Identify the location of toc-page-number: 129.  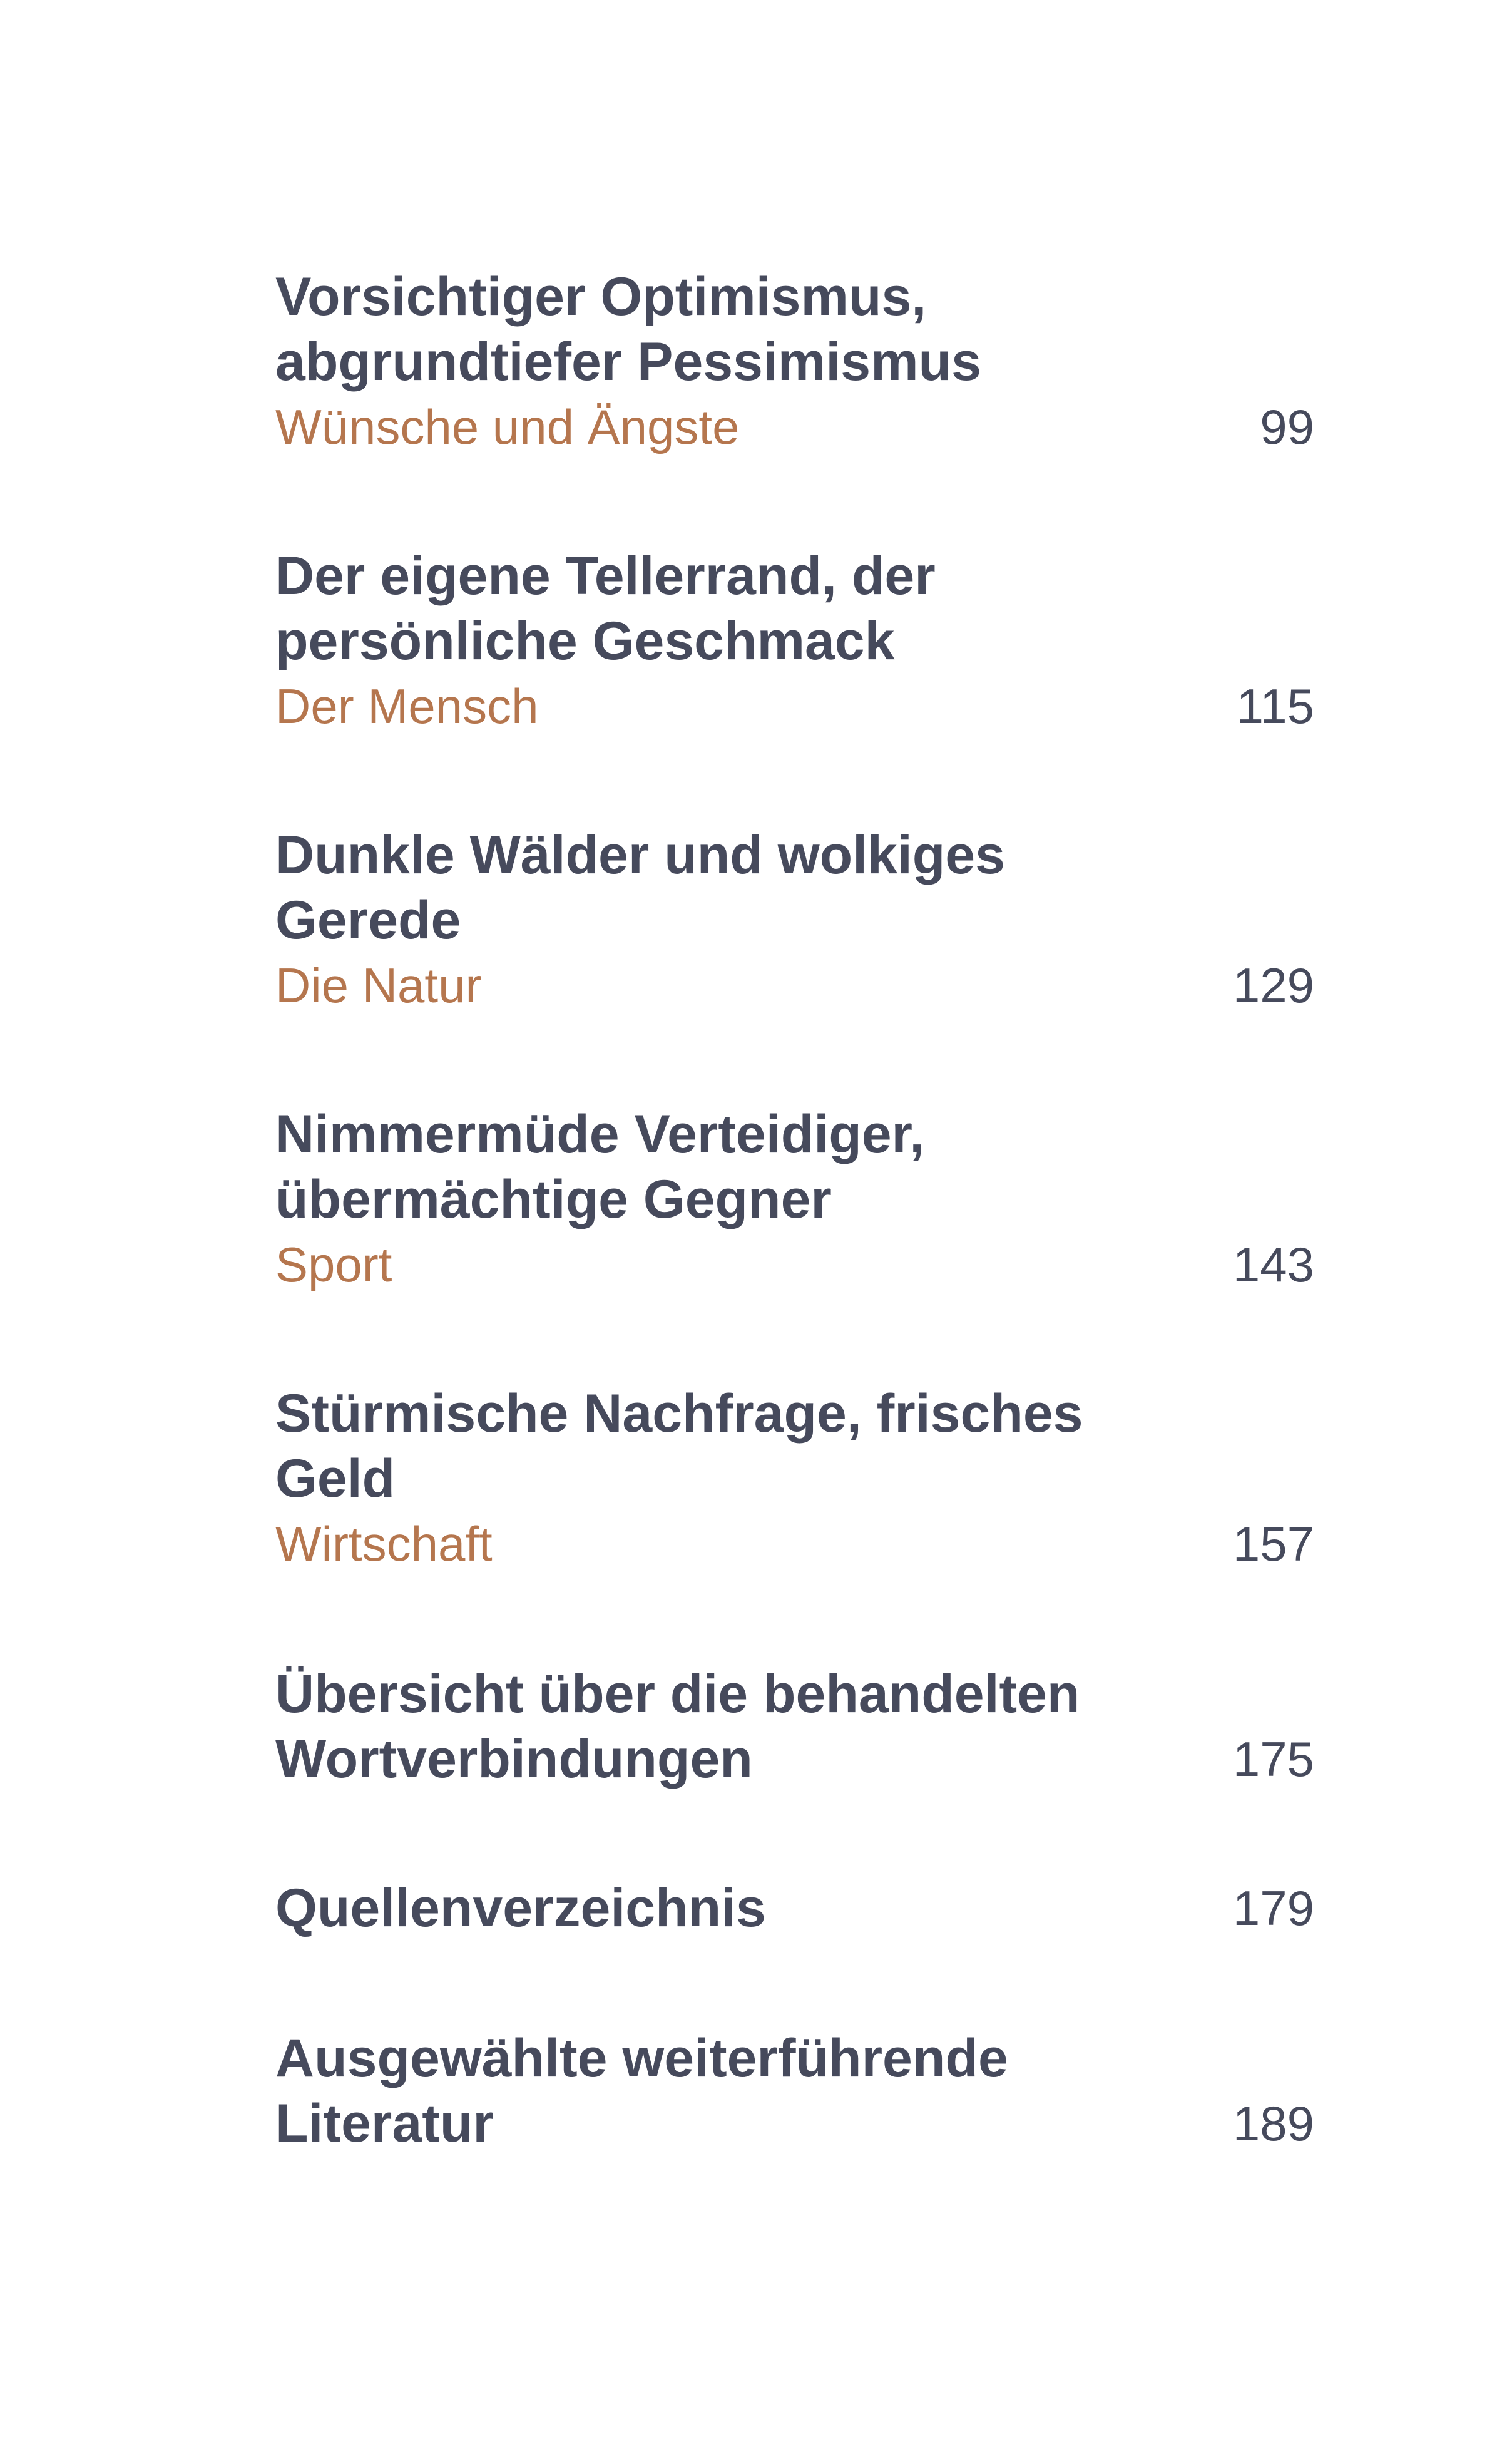
(1273, 985).